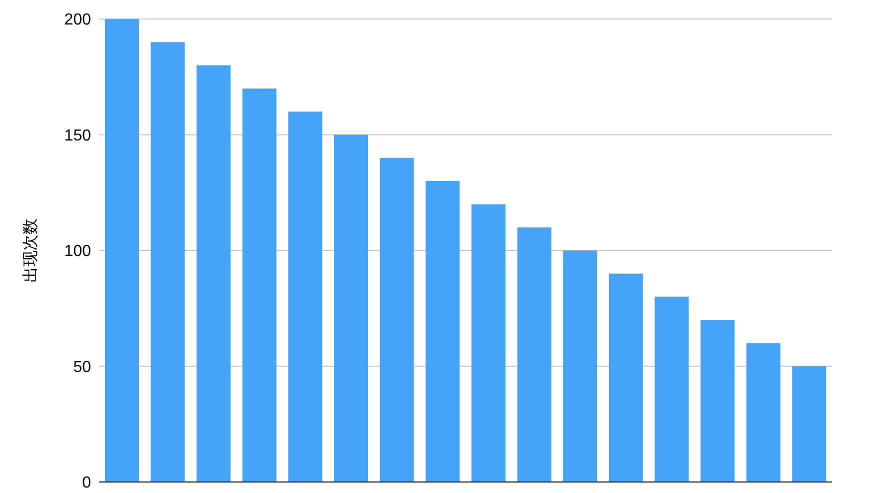  I want to click on y-tick-label: 200, so click(78, 20).